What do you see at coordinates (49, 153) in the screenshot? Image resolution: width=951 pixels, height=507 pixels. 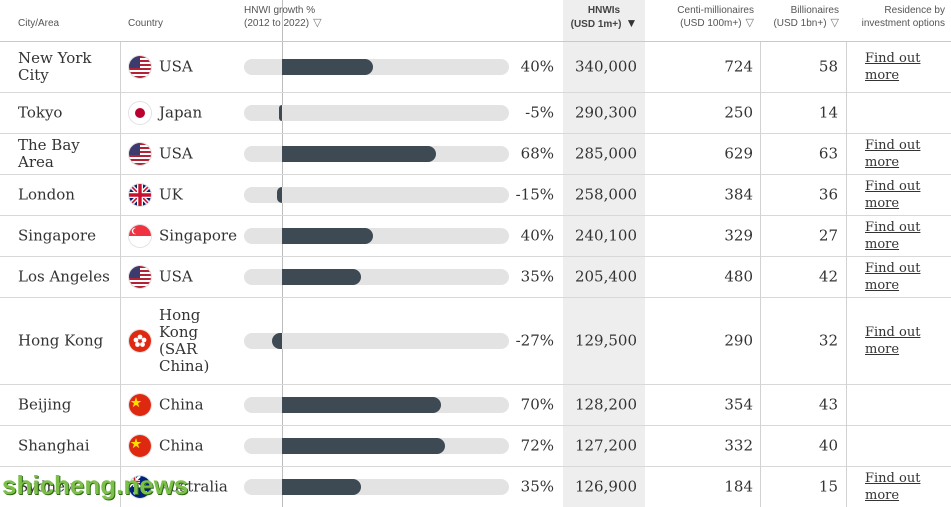 I see `city-name: The Bay Area` at bounding box center [49, 153].